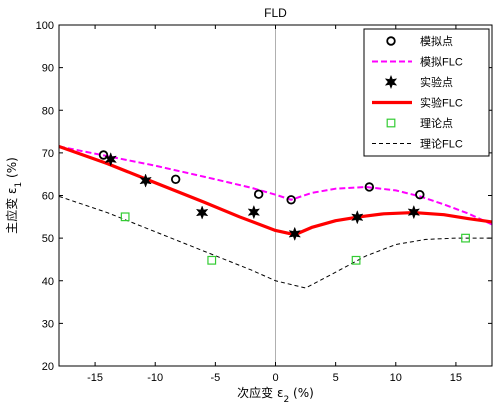 This screenshot has width=500, height=408. I want to click on y-tick-label: 100, so click(45, 26).